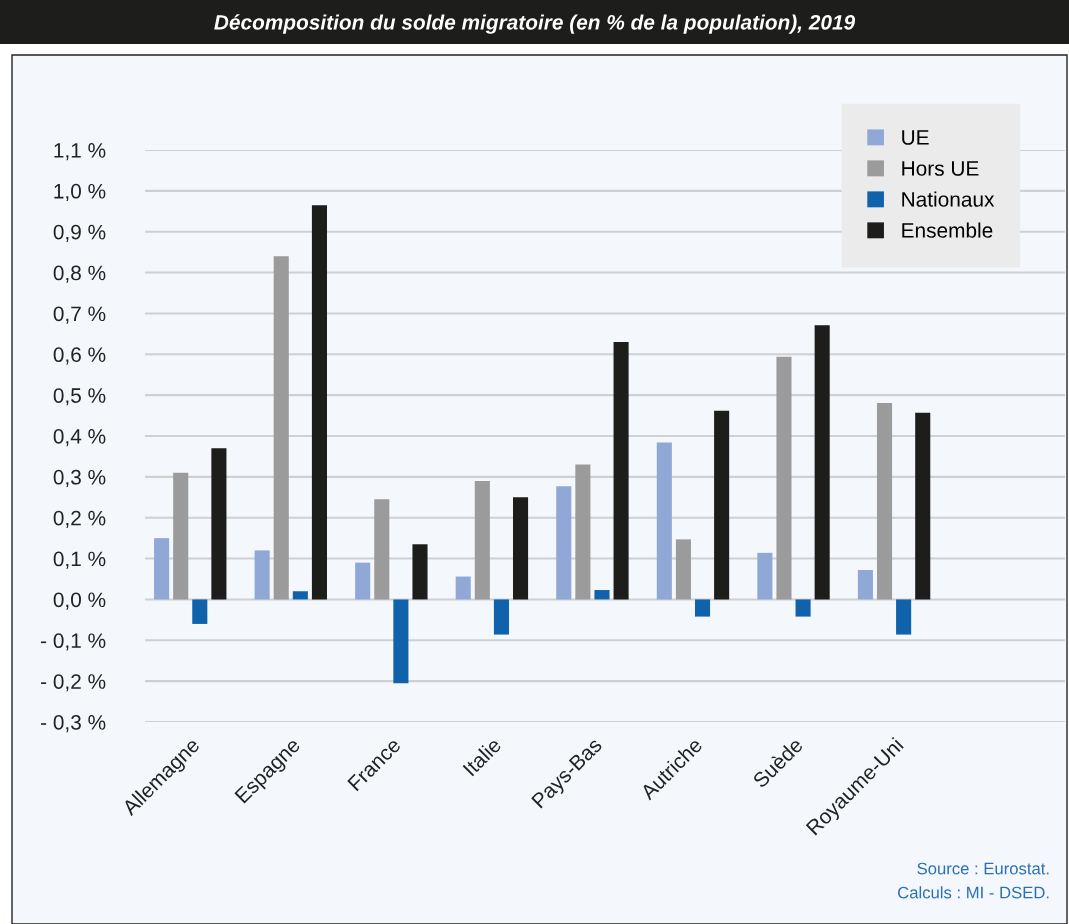 This screenshot has width=1069, height=924. What do you see at coordinates (973, 892) in the screenshot?
I see `text: Calculs : MI - DSED.` at bounding box center [973, 892].